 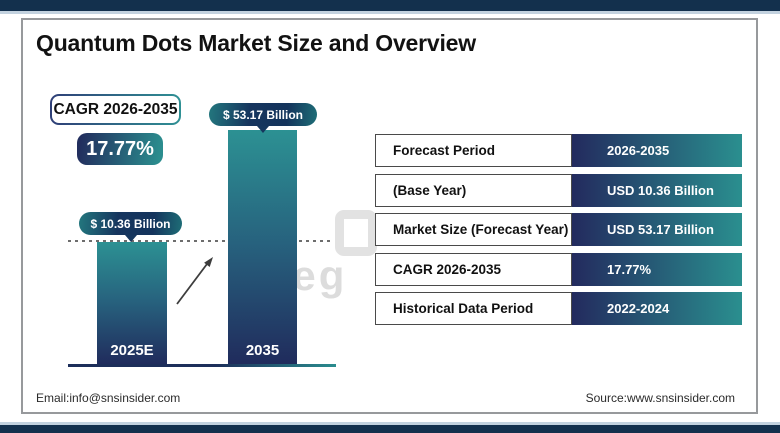 I want to click on bar-value-callout-2035: $ 53.17 Billion, so click(x=263, y=114).